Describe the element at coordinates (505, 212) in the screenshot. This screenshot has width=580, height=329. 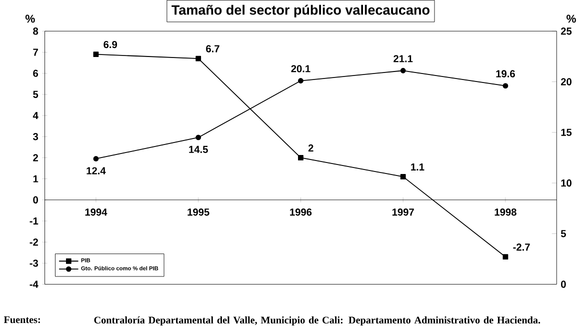
I see `x-tick-label: 1998` at that location.